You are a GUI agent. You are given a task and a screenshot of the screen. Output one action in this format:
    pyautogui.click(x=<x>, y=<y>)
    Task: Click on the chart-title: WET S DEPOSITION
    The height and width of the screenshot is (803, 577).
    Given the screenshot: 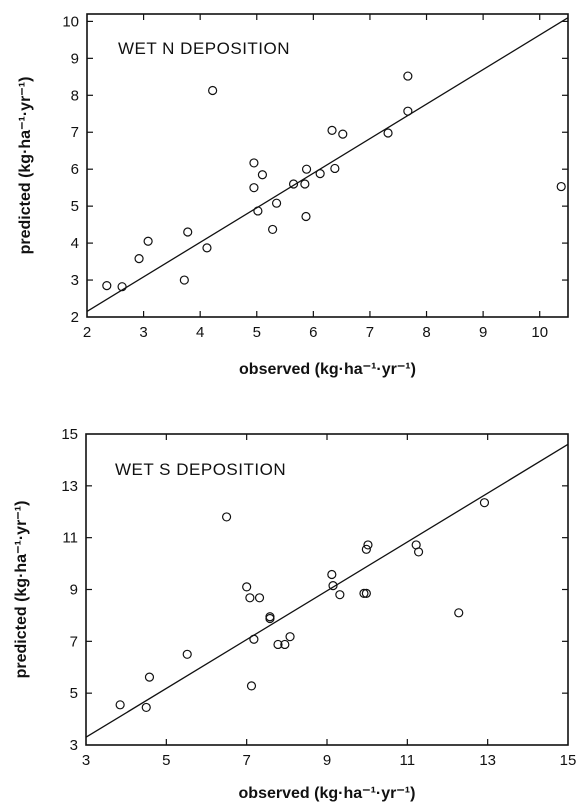 What is the action you would take?
    pyautogui.click(x=200, y=469)
    